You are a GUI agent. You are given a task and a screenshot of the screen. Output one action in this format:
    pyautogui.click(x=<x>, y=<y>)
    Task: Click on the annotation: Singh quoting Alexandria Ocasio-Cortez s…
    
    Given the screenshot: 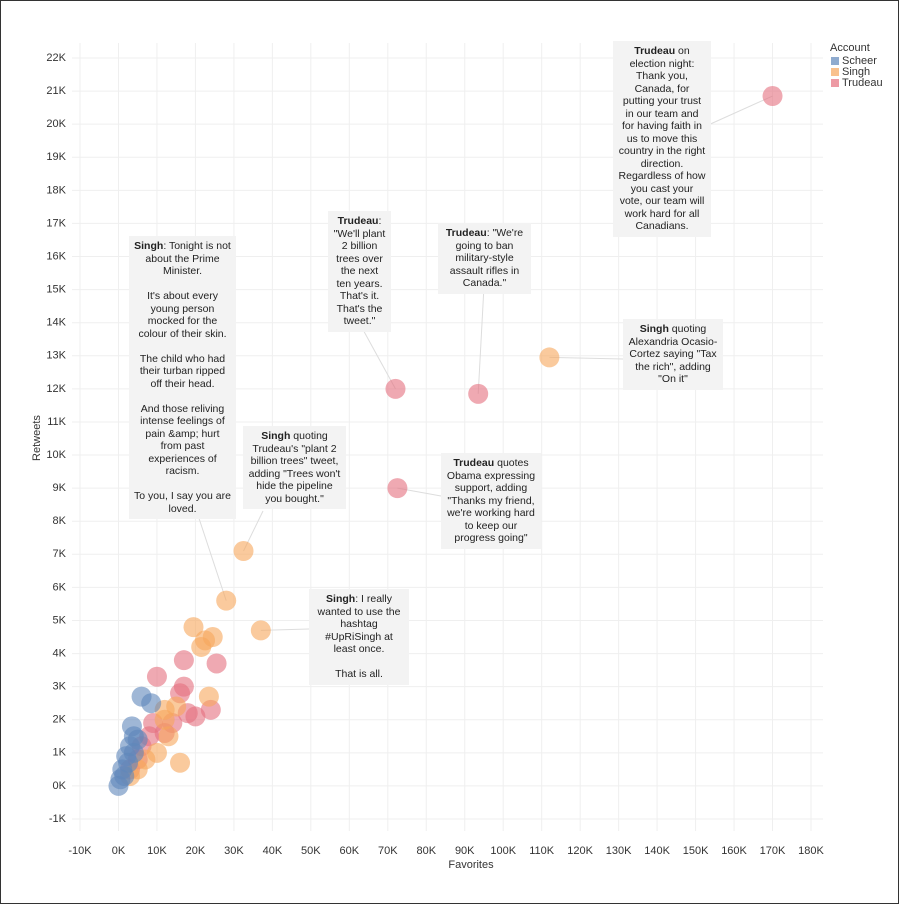 What is the action you would take?
    pyautogui.click(x=673, y=354)
    